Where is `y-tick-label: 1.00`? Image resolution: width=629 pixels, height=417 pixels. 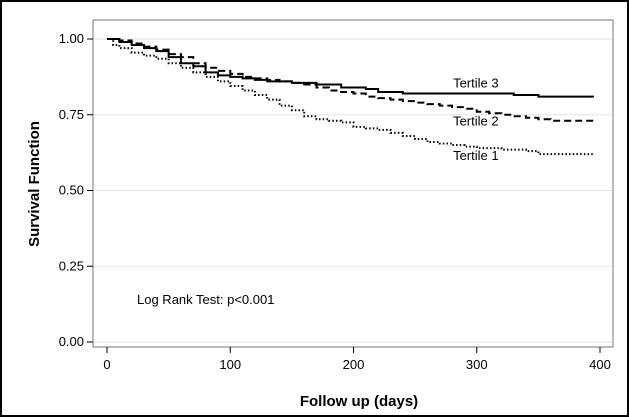
y-tick-label: 1.00 is located at coordinates (71, 38).